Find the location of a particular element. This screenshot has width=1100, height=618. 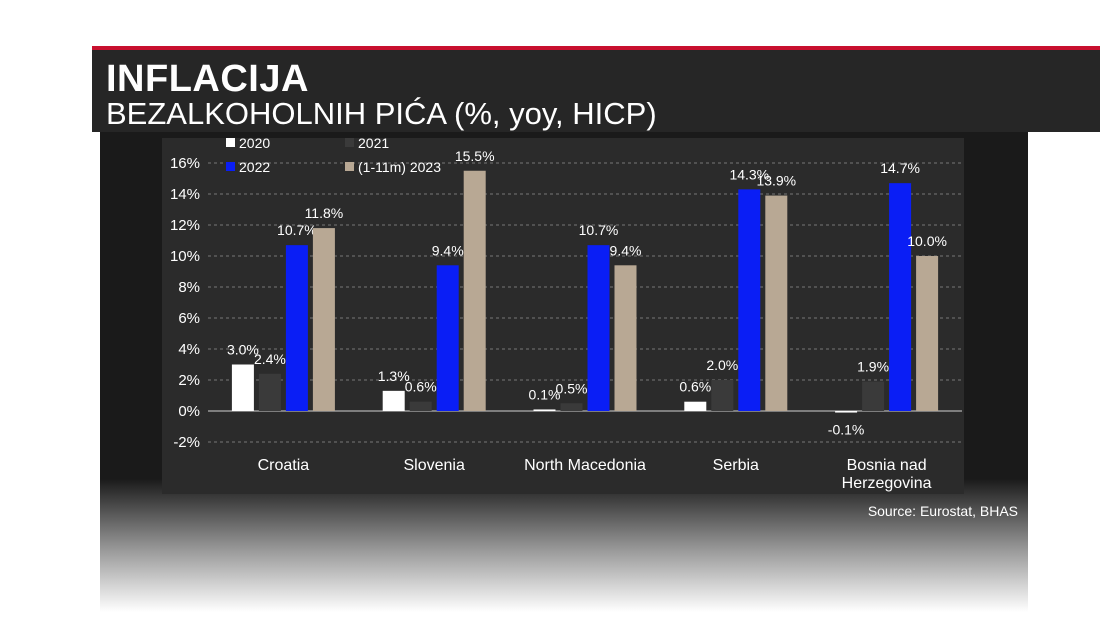

x-category-label: Croatia is located at coordinates (284, 465).